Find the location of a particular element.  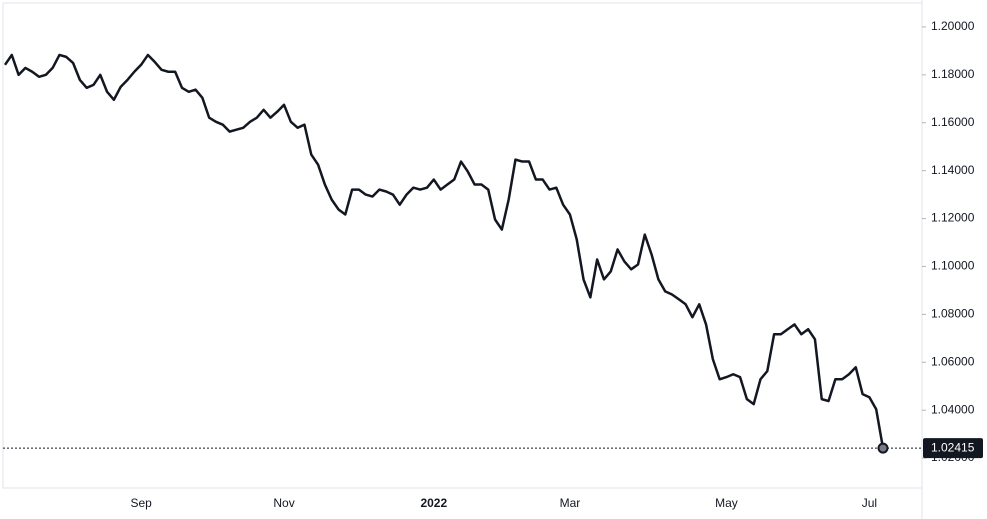

x-tick-label: Nov is located at coordinates (283, 503).